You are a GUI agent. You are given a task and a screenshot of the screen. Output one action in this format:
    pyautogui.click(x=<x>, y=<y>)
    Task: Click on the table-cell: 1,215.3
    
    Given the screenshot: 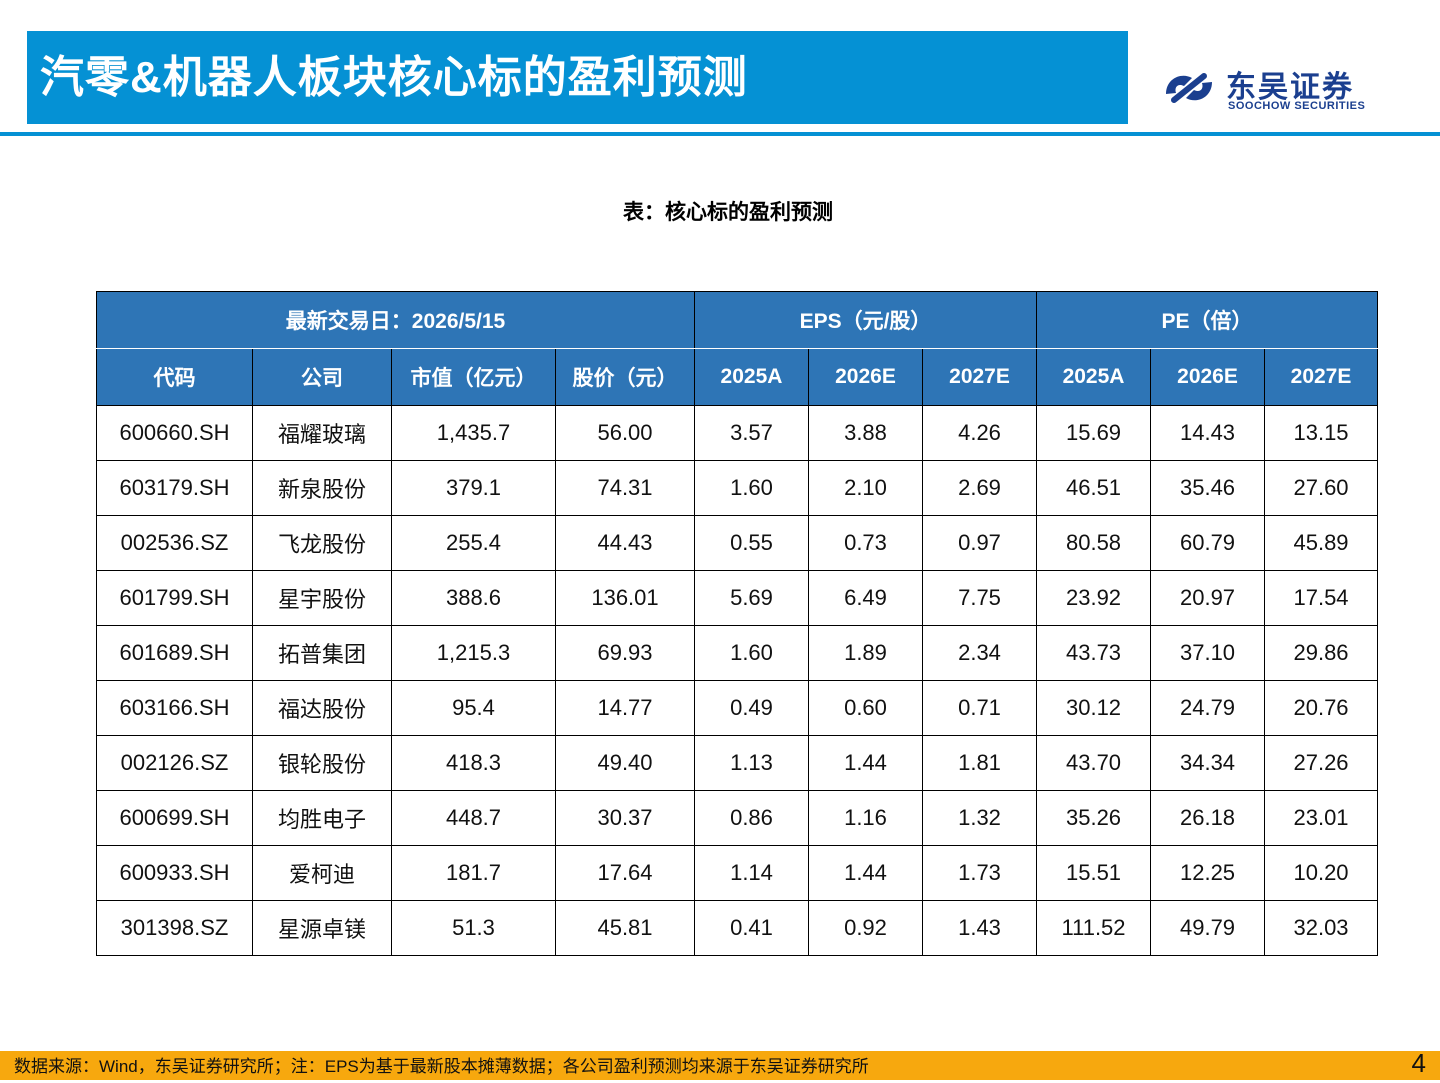 What is the action you would take?
    pyautogui.click(x=473, y=653)
    